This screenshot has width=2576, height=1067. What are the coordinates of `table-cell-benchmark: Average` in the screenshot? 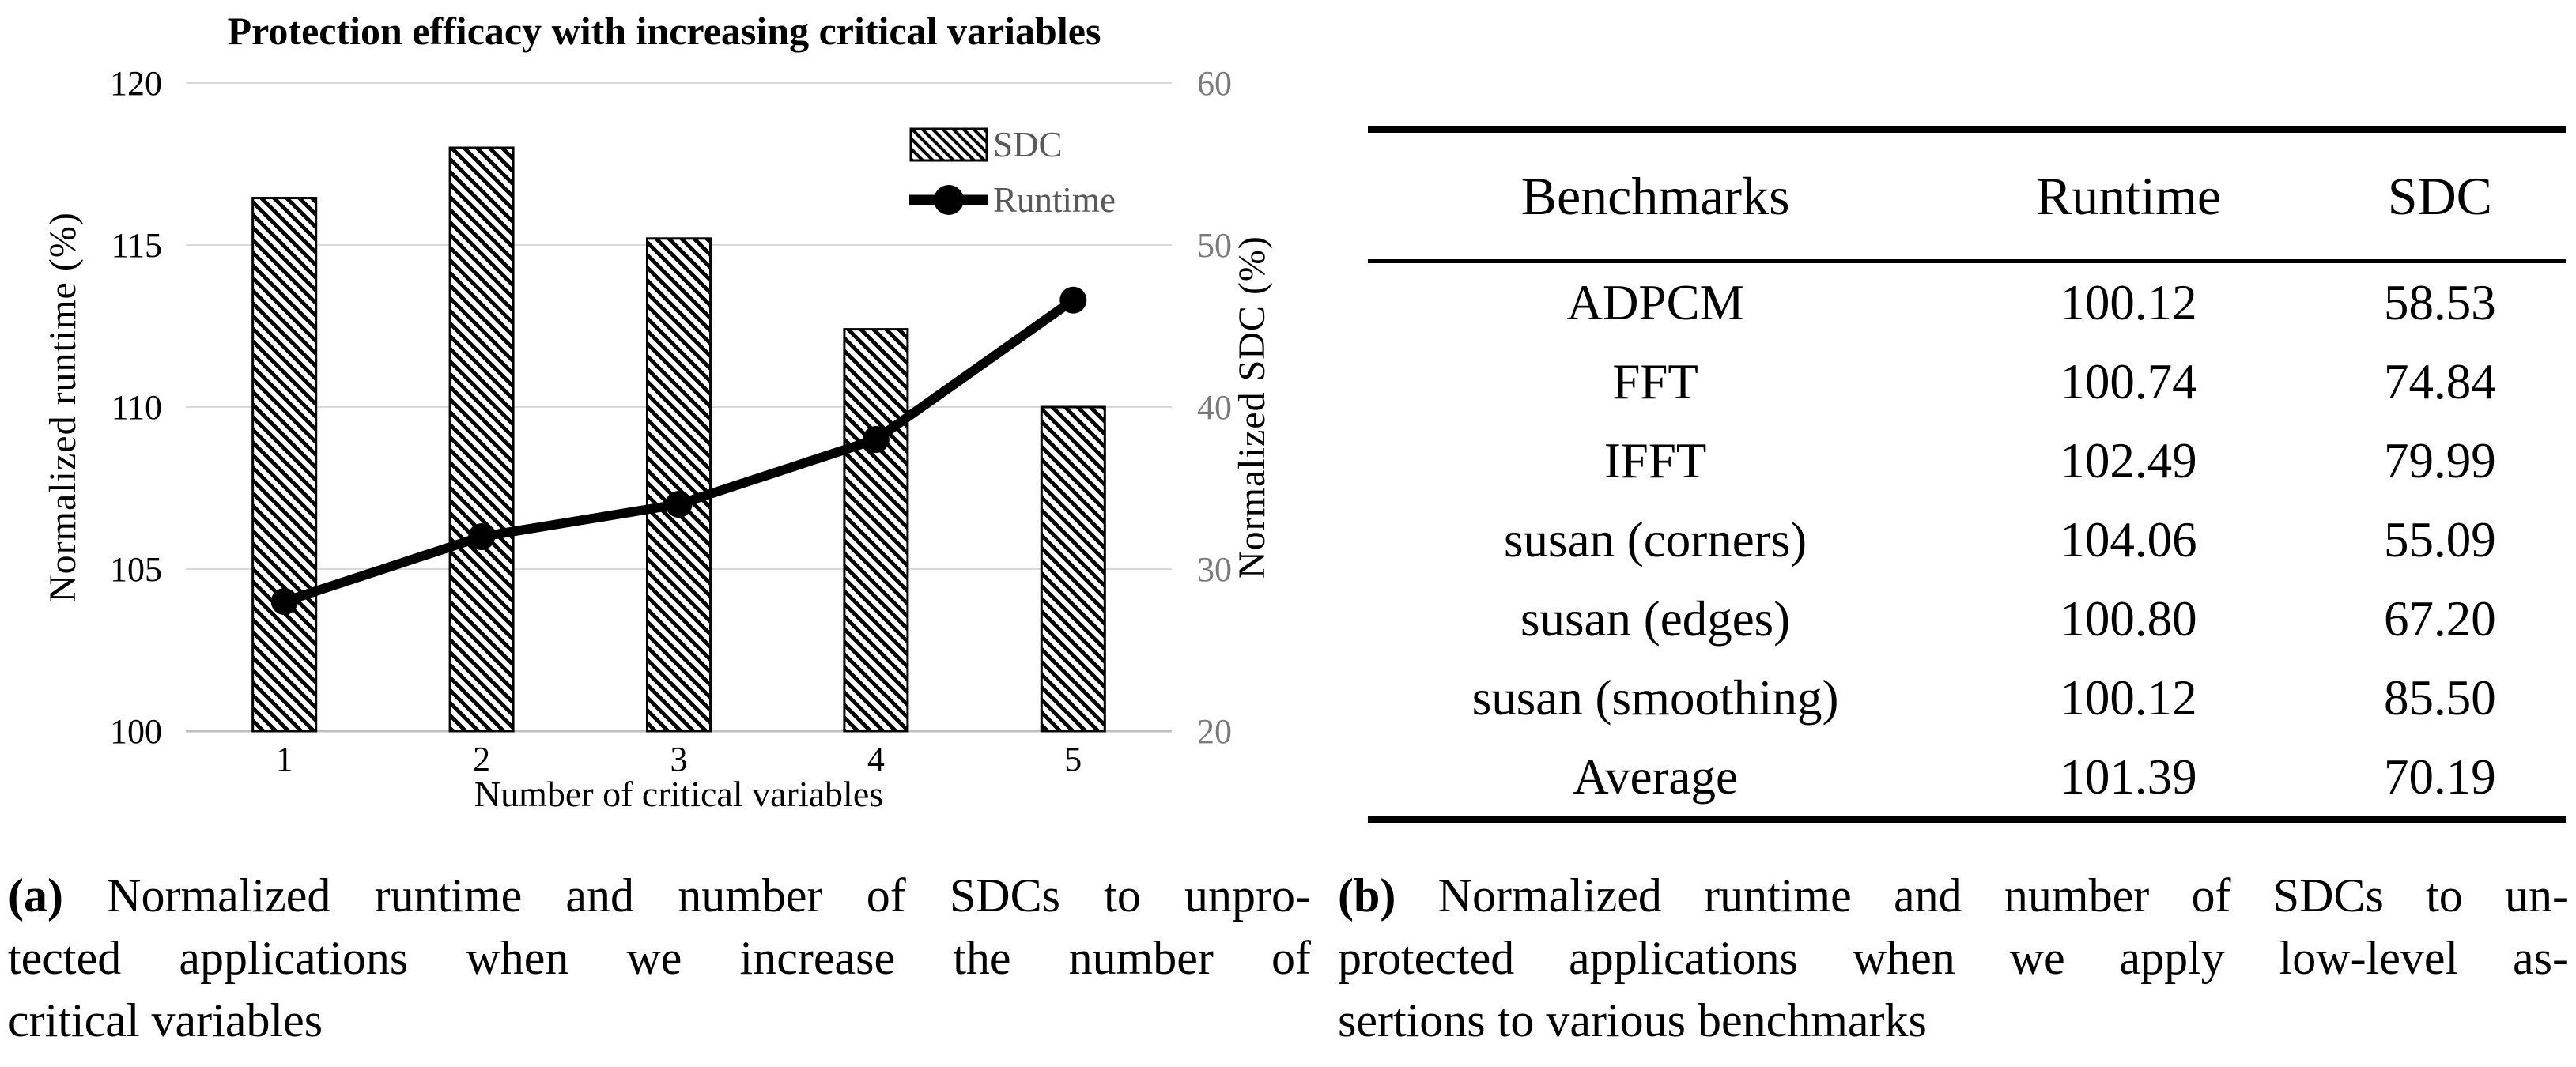 It's located at (1655, 776).